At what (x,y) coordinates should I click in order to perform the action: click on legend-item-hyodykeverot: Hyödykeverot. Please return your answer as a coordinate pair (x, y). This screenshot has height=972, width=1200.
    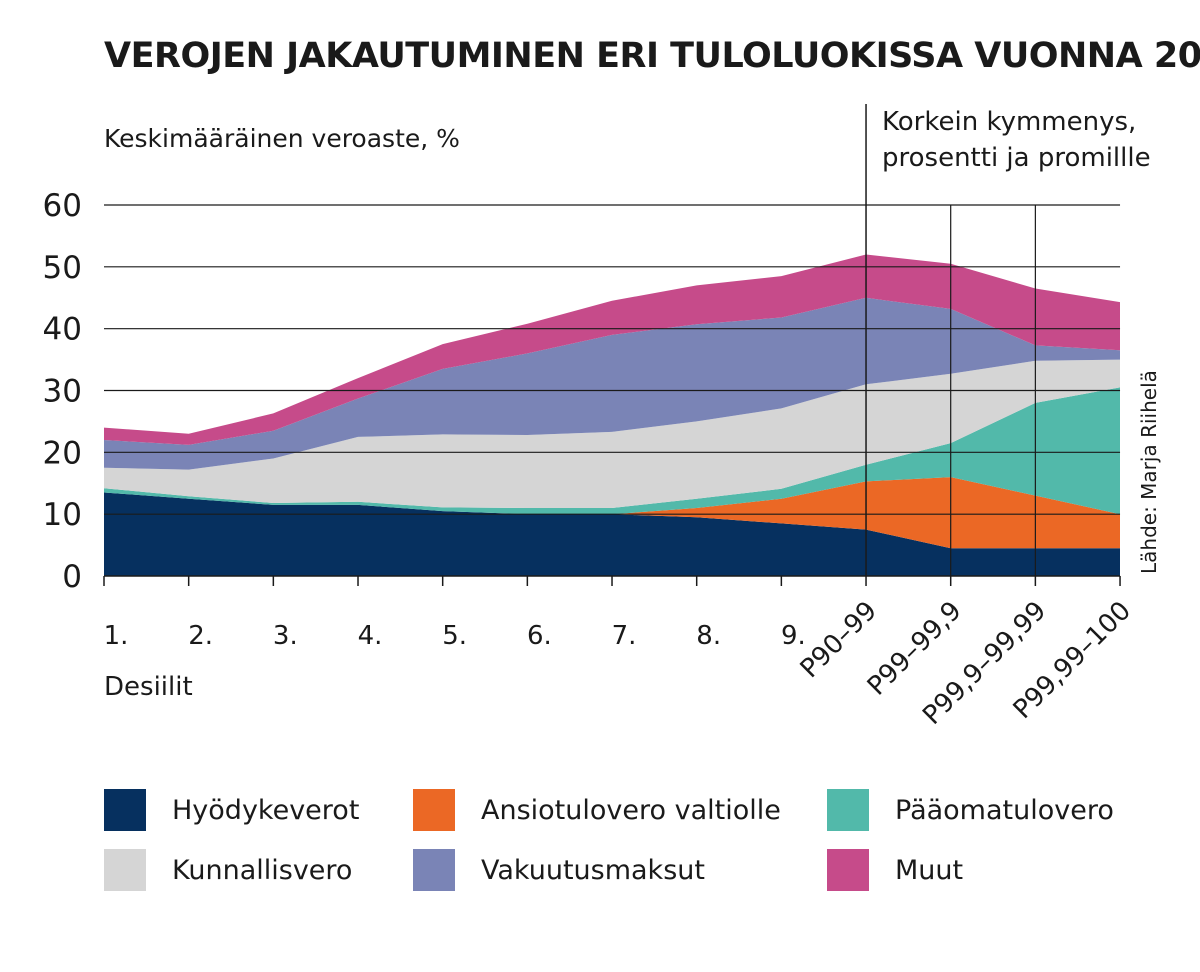
    Looking at the image, I should click on (231, 810).